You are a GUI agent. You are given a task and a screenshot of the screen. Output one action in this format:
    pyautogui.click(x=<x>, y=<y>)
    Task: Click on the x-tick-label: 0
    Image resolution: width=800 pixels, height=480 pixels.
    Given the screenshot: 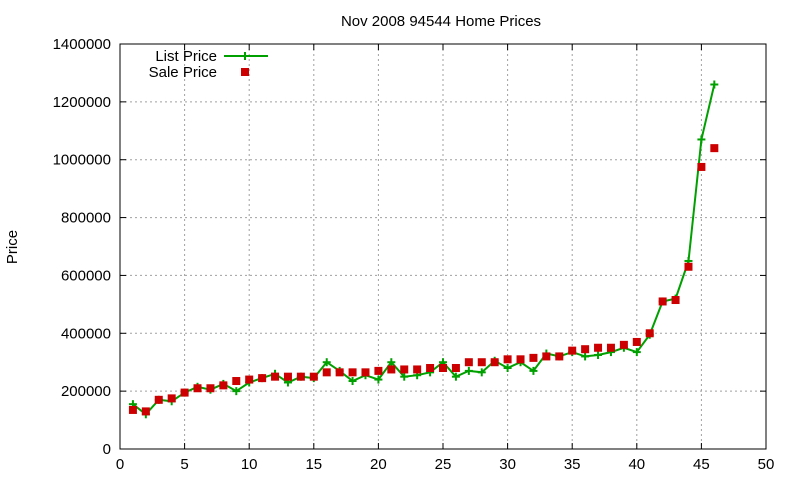 What is the action you would take?
    pyautogui.click(x=120, y=464)
    